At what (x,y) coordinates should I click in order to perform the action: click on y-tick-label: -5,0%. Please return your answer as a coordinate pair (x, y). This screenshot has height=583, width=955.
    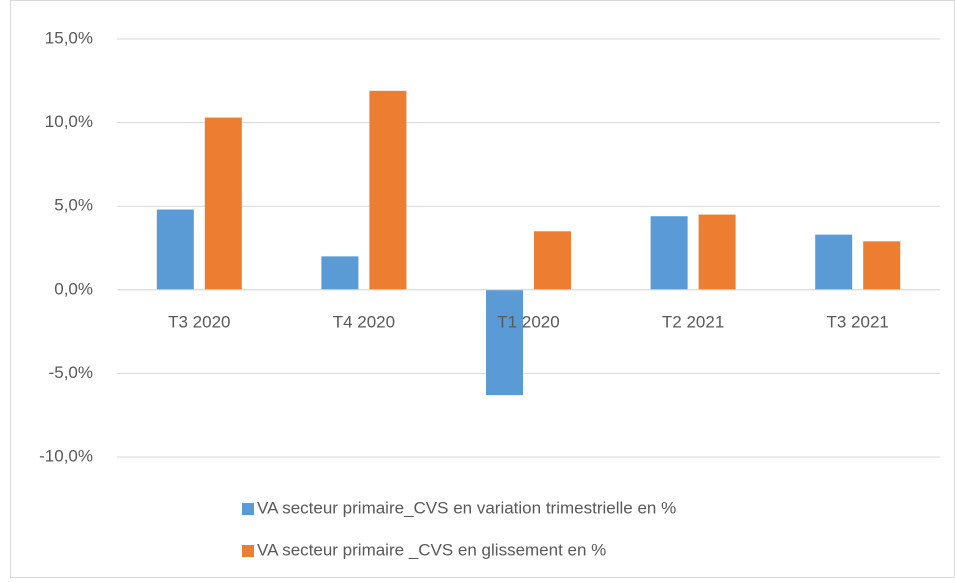
    Looking at the image, I should click on (71, 372).